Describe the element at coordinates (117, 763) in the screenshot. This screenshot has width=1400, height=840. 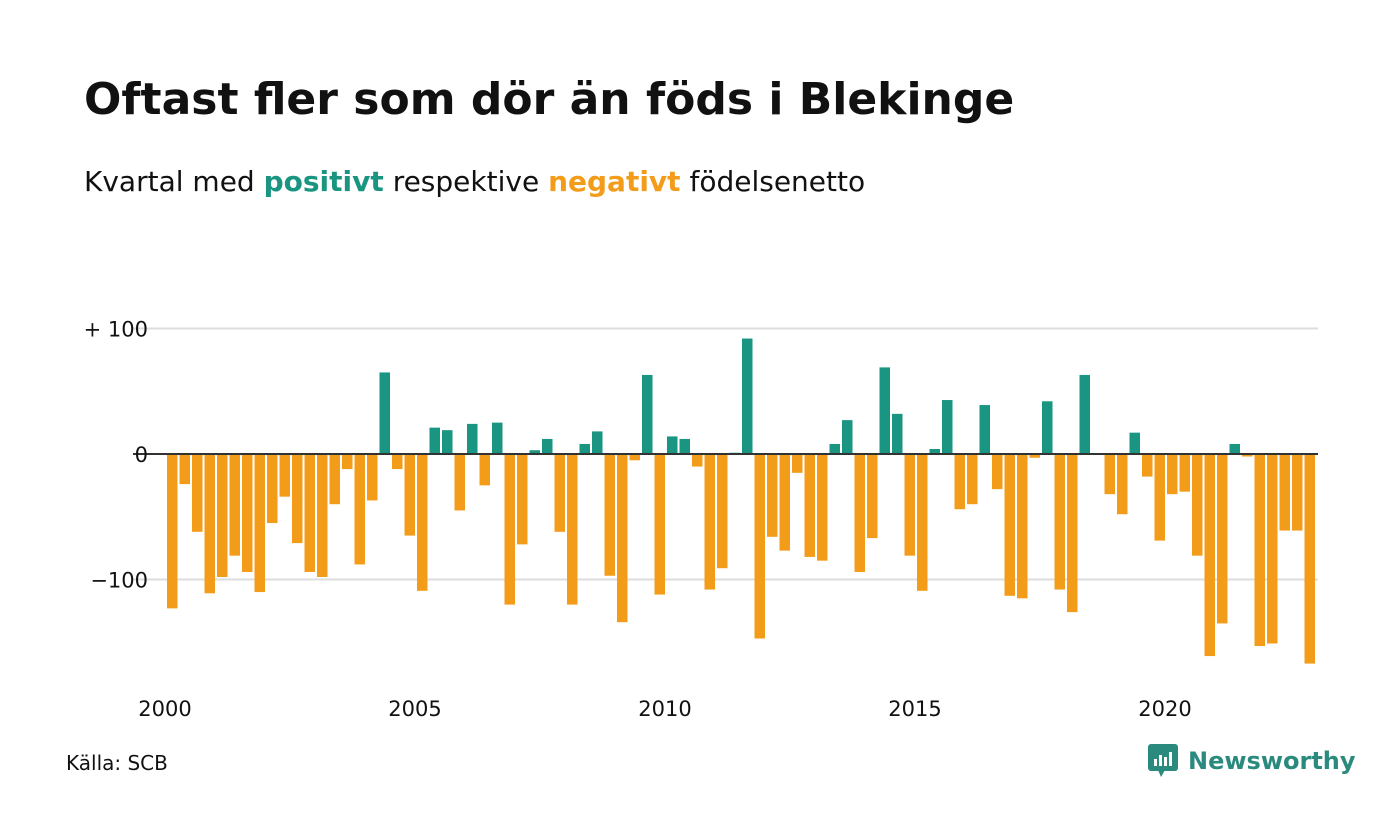
I see `source-note: Källa: SCB` at that location.